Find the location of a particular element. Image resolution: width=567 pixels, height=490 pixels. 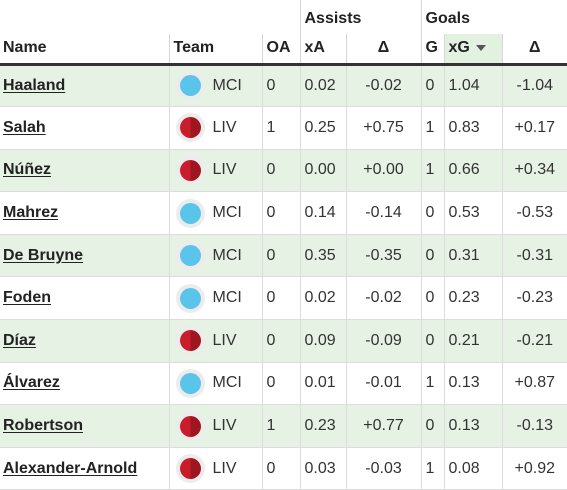

xa-cell: 0.03 is located at coordinates (322, 468).